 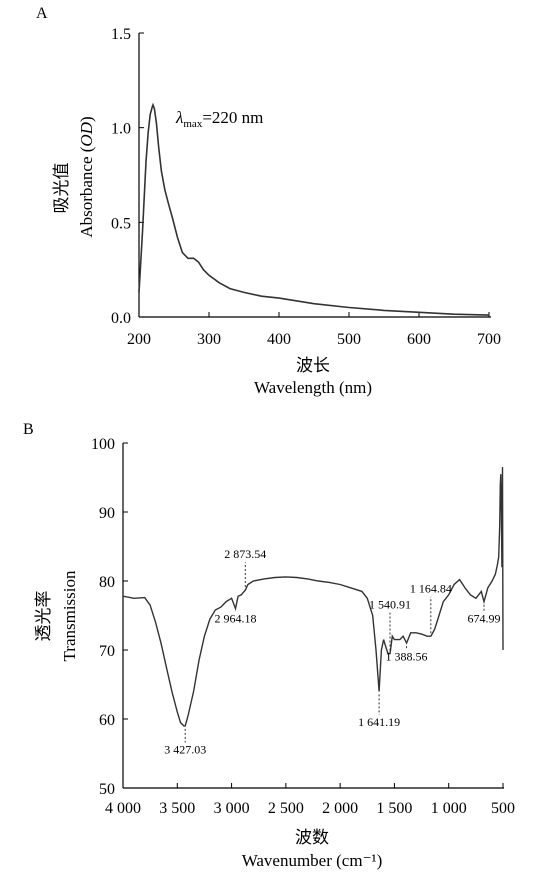 I want to click on lambda-value: =220 nm, so click(x=232, y=117).